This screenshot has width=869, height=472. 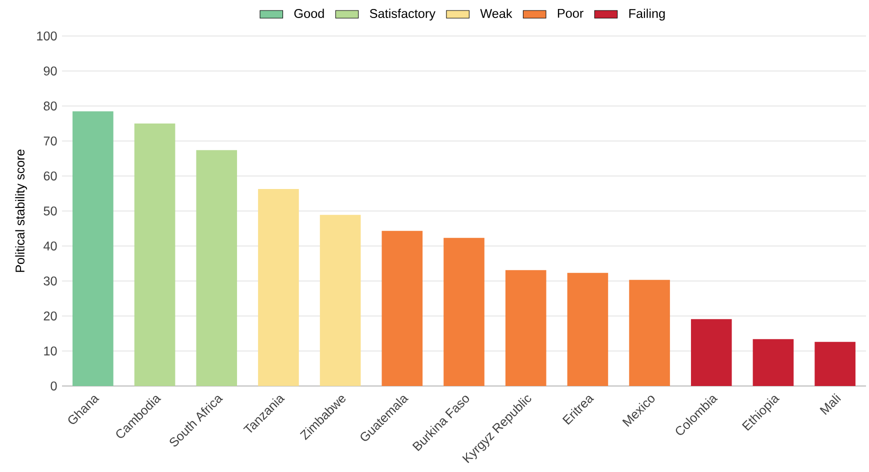 What do you see at coordinates (50, 141) in the screenshot?
I see `y-tick-label: 70` at bounding box center [50, 141].